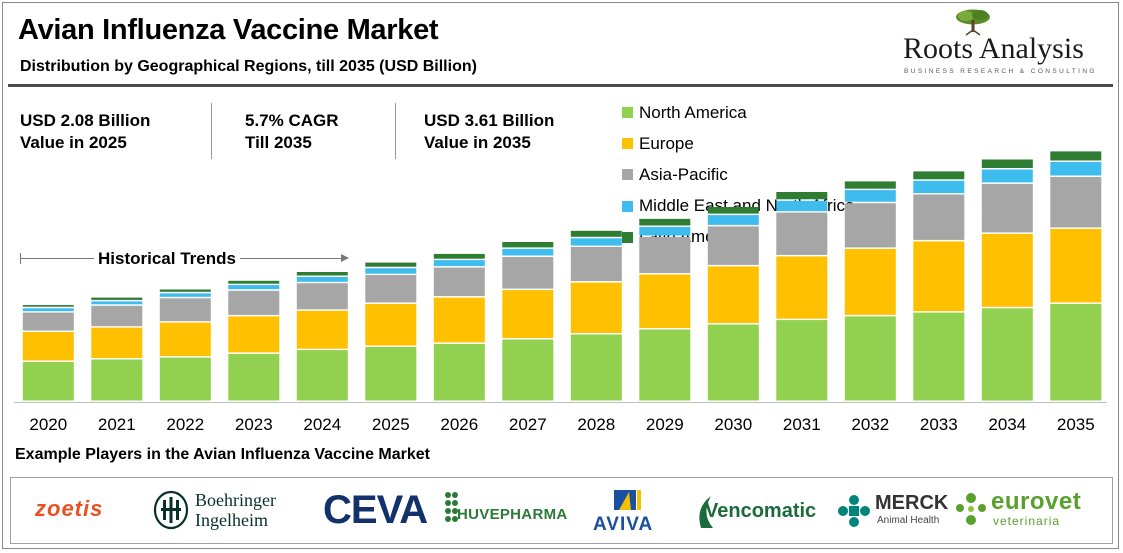 This screenshot has width=1123, height=553. I want to click on aviva-emblem-icon, so click(627, 500).